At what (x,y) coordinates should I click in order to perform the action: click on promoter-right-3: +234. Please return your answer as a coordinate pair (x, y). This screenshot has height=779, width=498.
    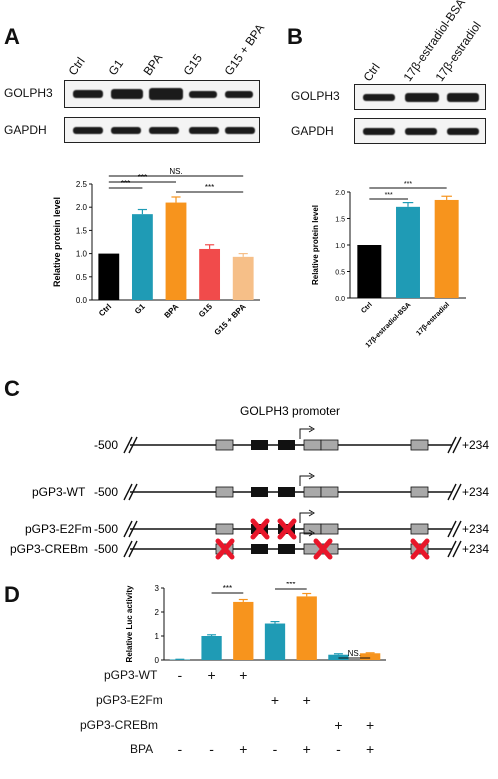
    Looking at the image, I should click on (475, 549).